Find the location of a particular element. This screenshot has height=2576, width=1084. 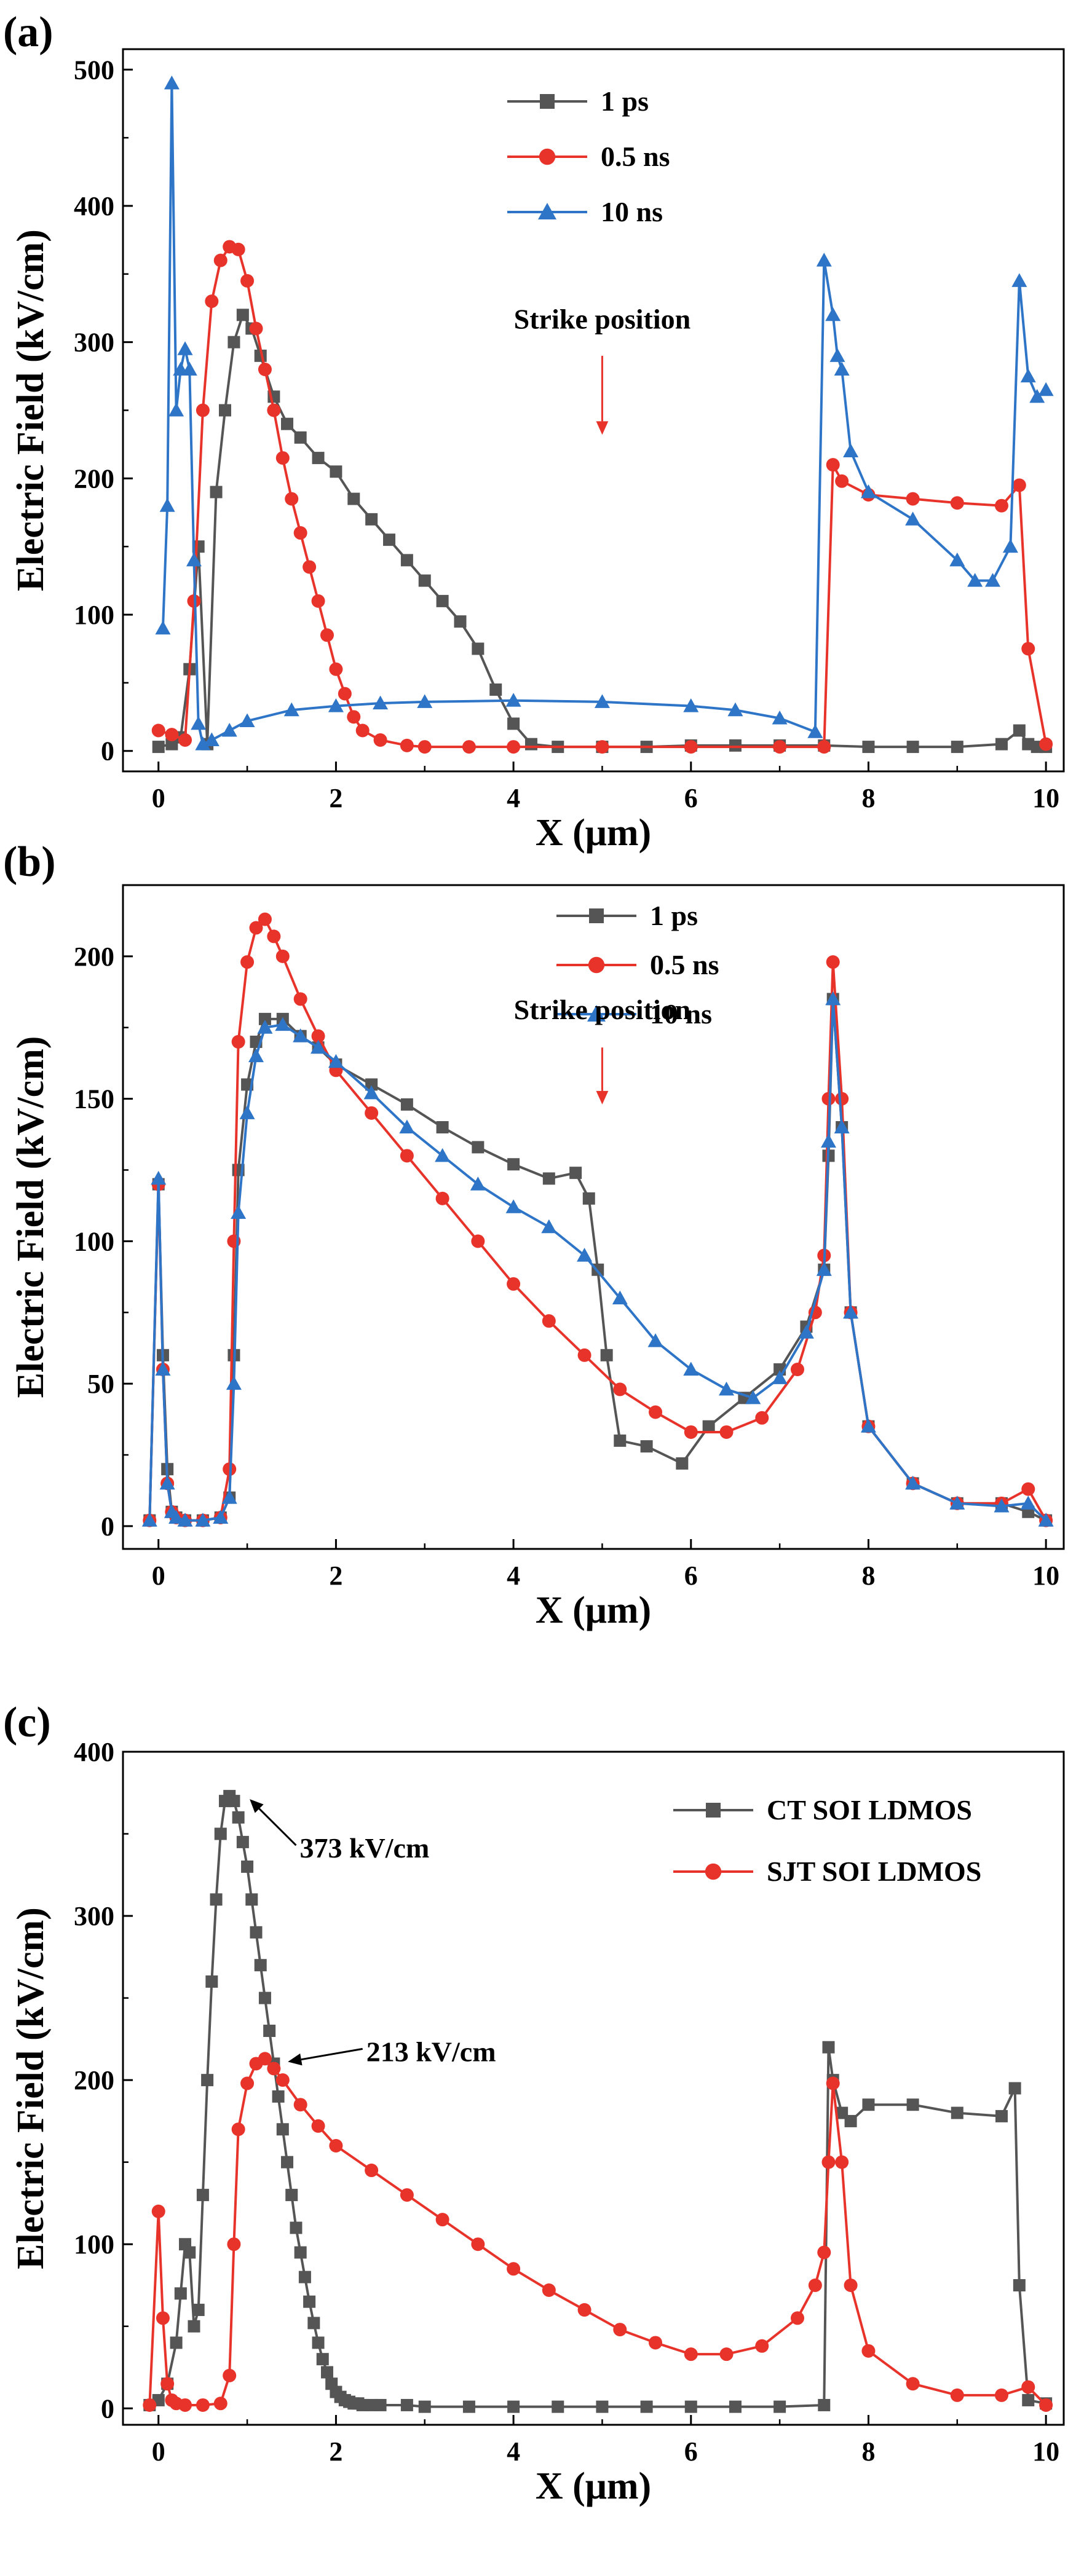

series-sjt-soi-ldmos is located at coordinates (598, 2232).